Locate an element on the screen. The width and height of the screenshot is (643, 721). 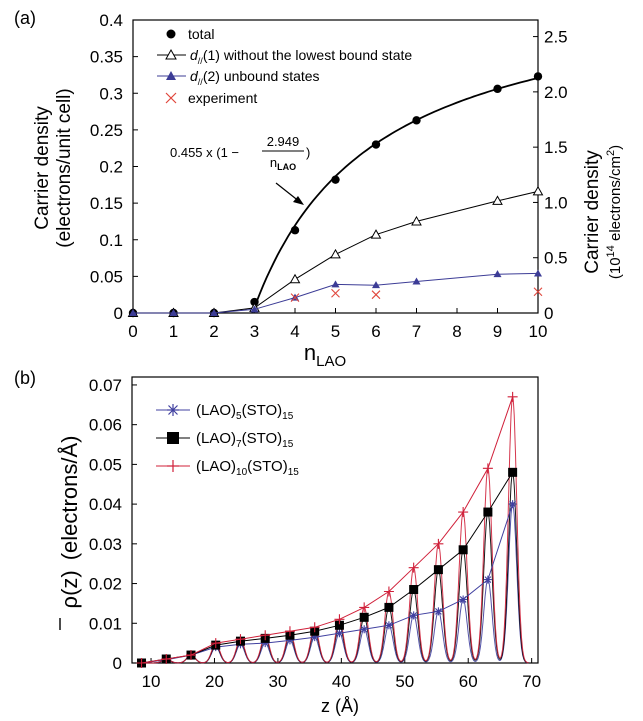
x-tick-label: 2 is located at coordinates (213, 331).